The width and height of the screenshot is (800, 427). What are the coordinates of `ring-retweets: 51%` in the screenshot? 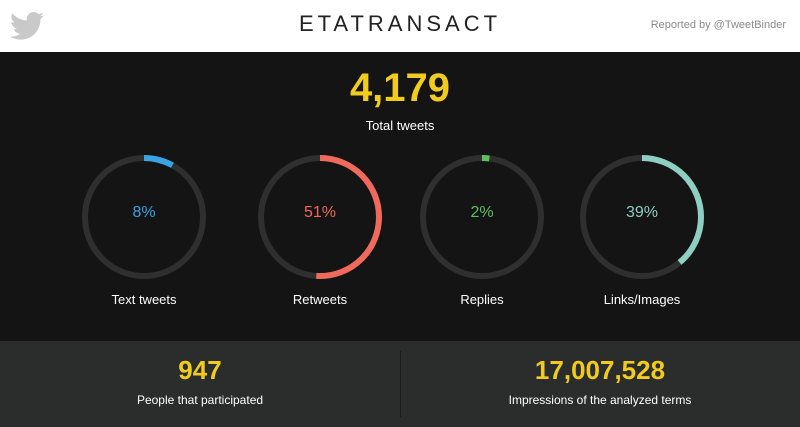 It's located at (320, 217).